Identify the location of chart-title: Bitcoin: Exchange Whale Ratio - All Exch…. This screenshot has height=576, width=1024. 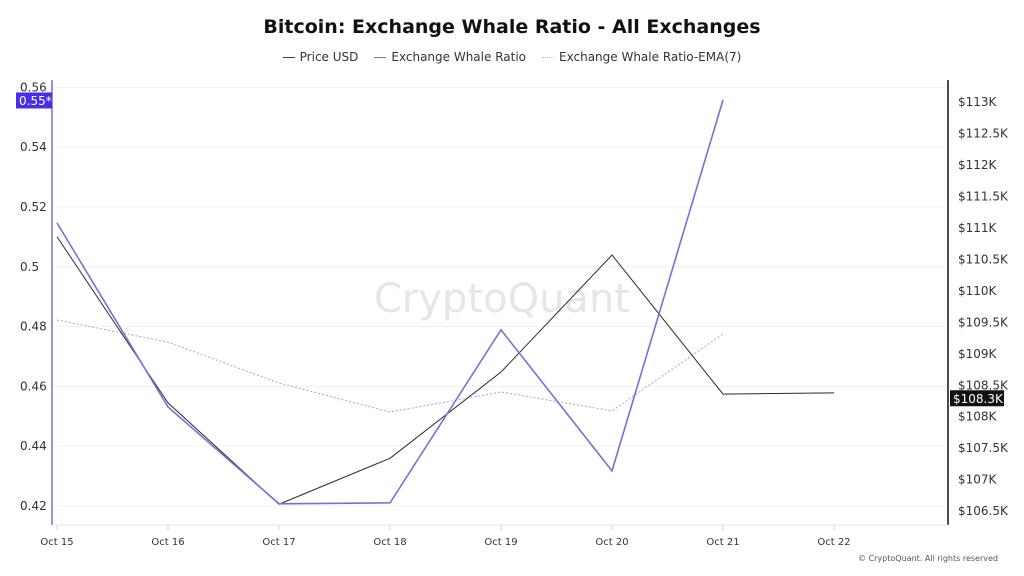
(512, 27).